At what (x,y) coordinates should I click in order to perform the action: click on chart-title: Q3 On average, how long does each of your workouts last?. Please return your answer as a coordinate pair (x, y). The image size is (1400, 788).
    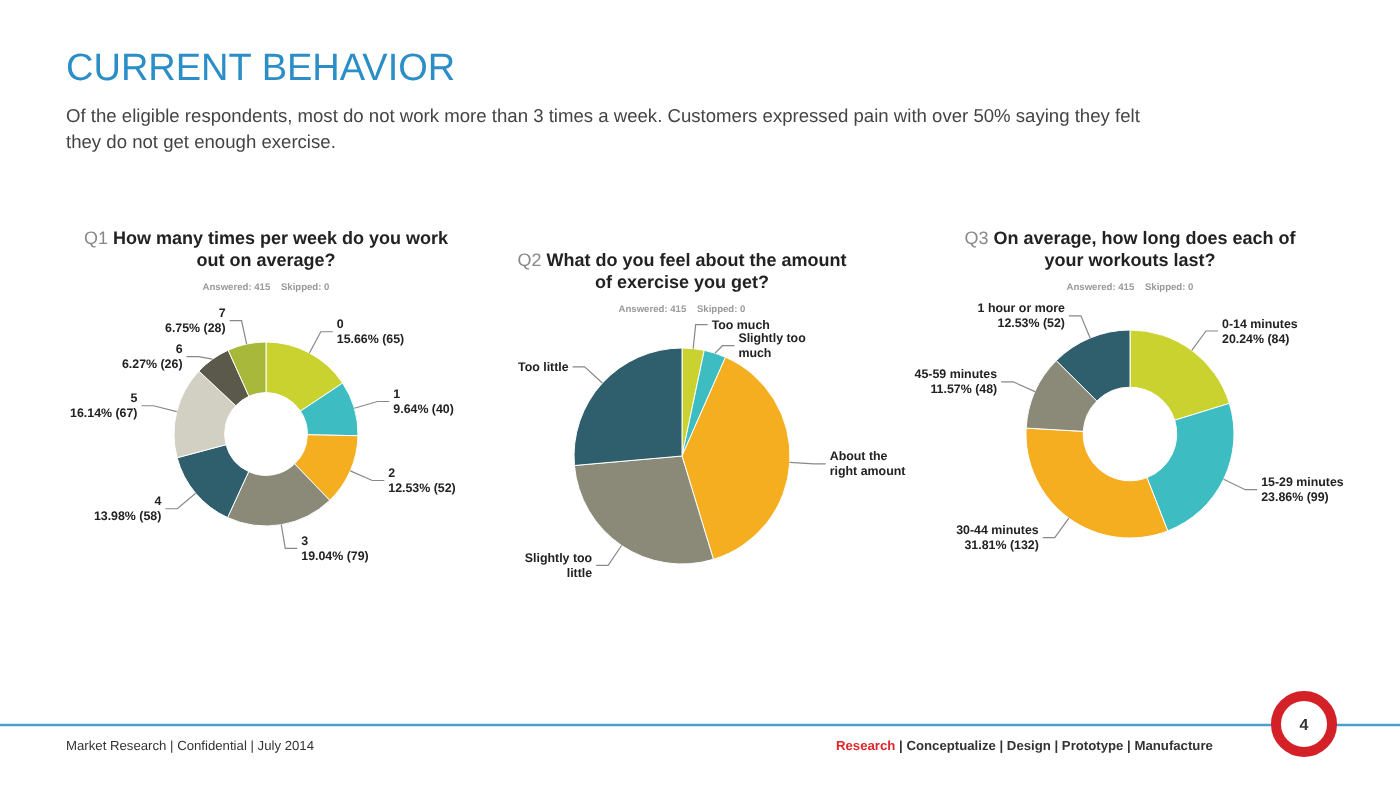
    Looking at the image, I should click on (1130, 249).